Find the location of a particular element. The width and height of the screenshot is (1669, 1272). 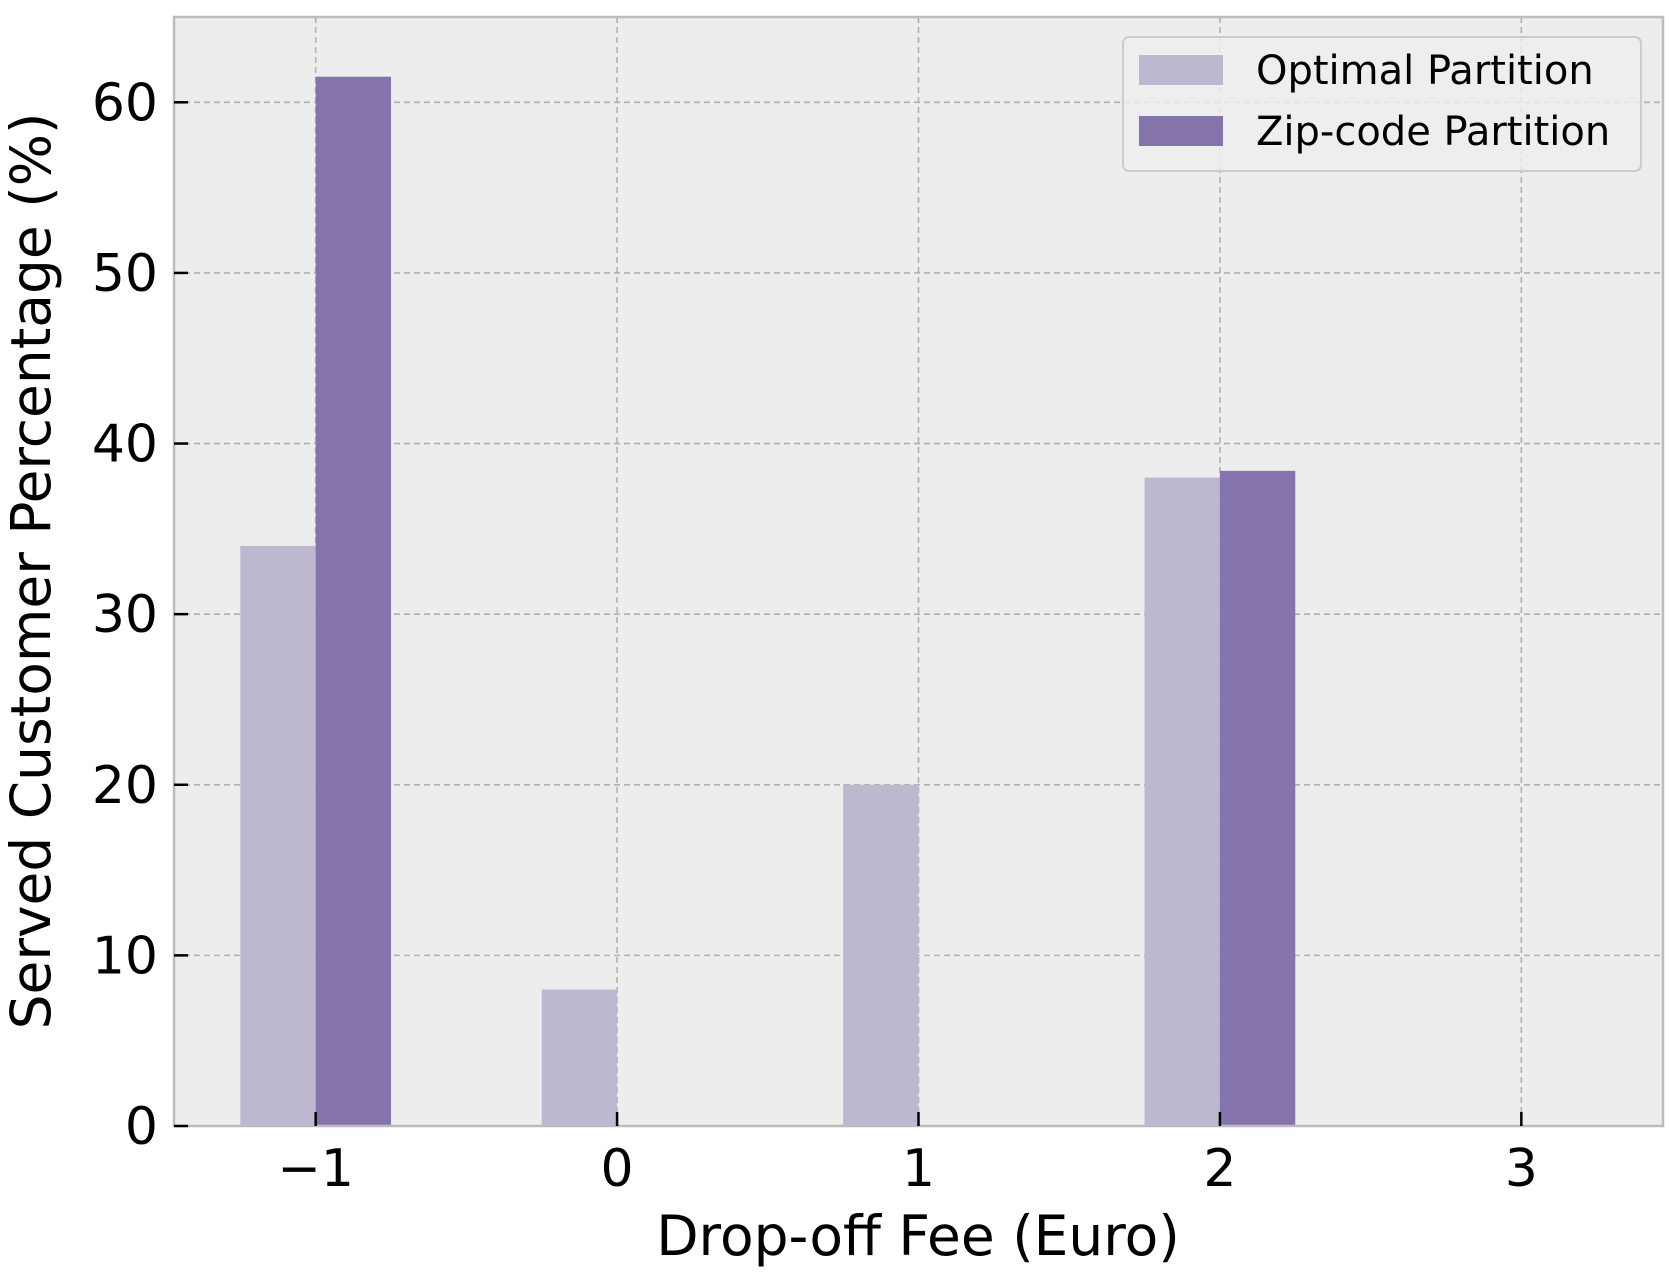

y-tick-label: 30 is located at coordinates (125, 615).